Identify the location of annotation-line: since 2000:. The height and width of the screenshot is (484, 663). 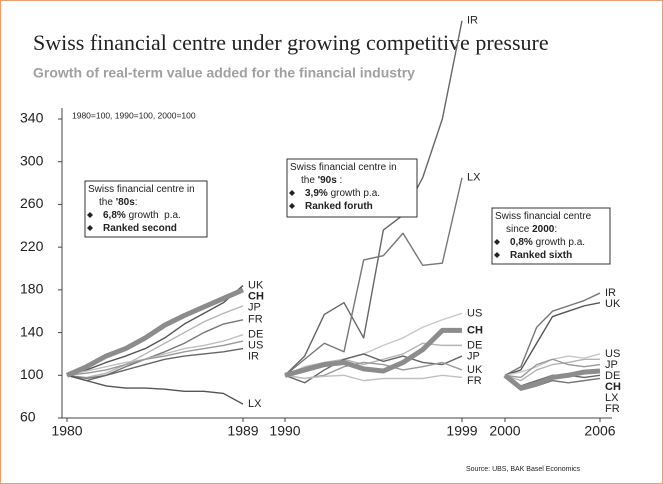
(531, 229).